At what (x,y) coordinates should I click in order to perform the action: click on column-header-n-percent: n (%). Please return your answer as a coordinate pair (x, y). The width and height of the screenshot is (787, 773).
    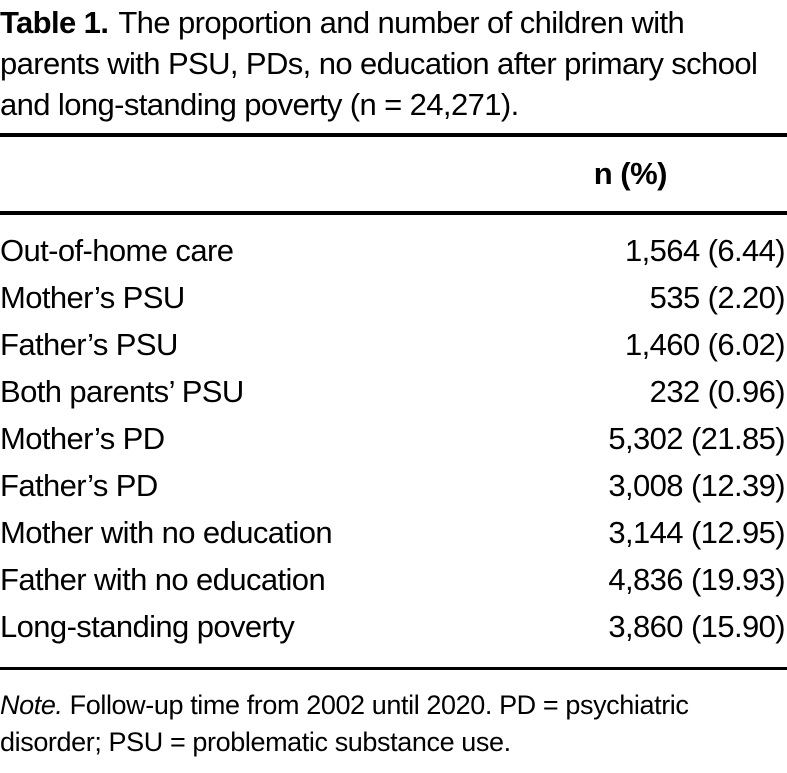
    Looking at the image, I should click on (630, 173).